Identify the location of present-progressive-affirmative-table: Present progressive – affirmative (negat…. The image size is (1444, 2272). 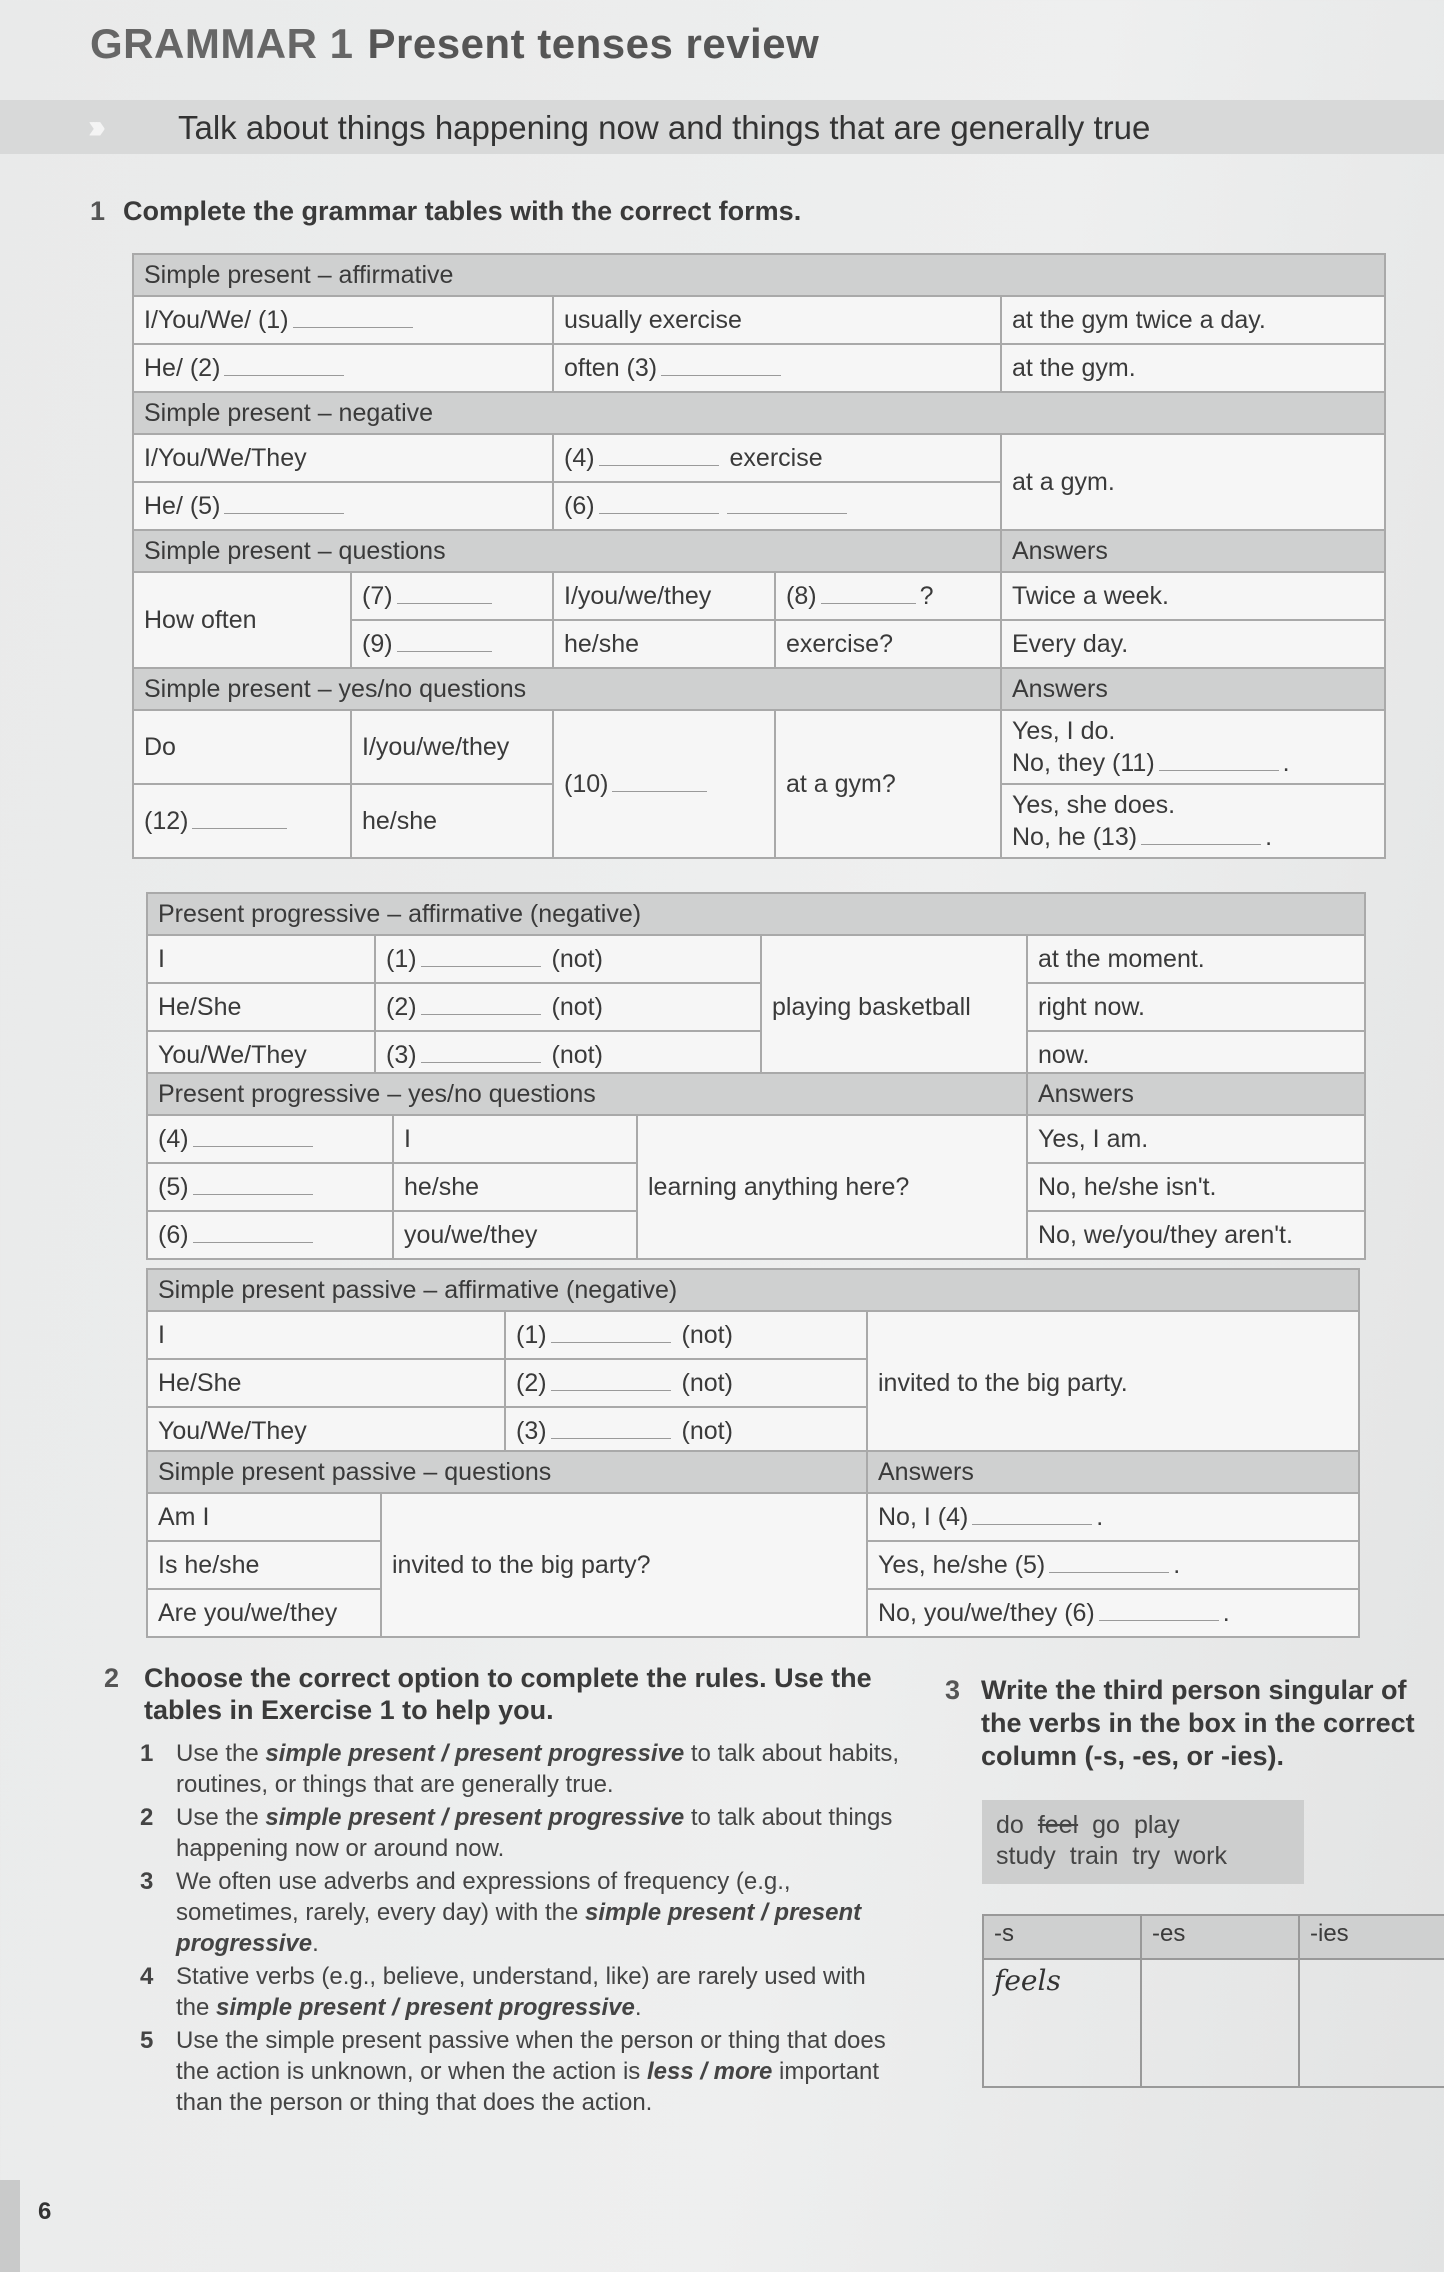
(756, 986).